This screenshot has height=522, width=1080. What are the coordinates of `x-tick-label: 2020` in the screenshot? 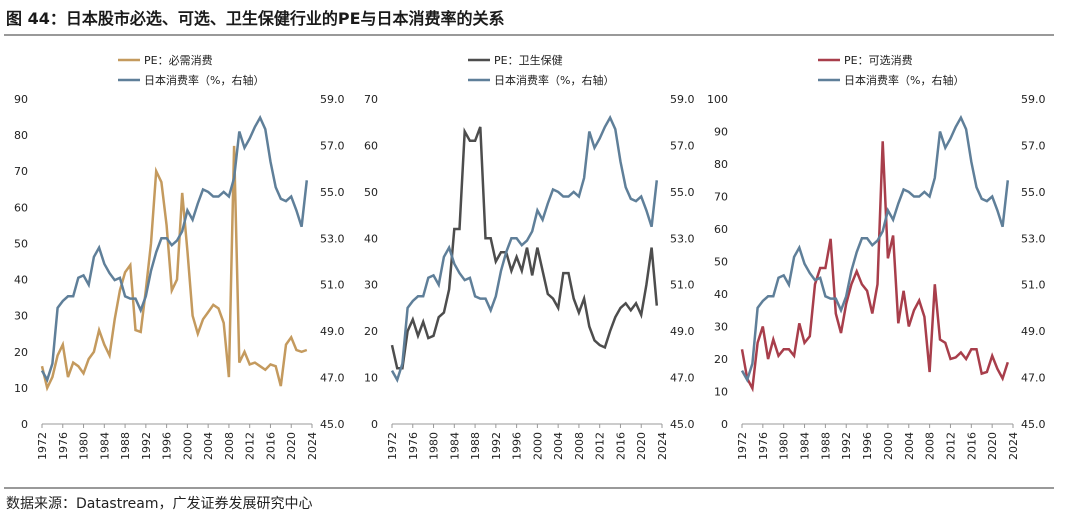 It's located at (291, 446).